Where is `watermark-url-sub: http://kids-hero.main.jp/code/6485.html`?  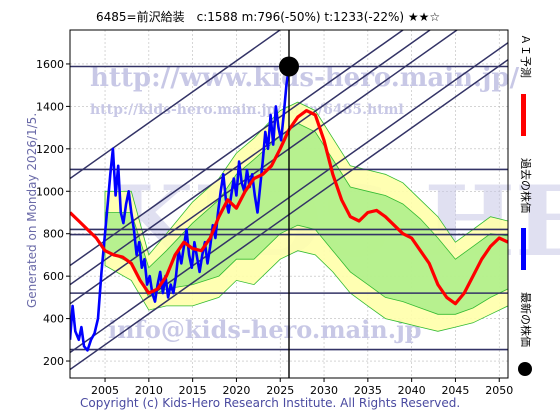 watermark-url-sub: http://kids-hero.main.jp/code/6485.html is located at coordinates (247, 110).